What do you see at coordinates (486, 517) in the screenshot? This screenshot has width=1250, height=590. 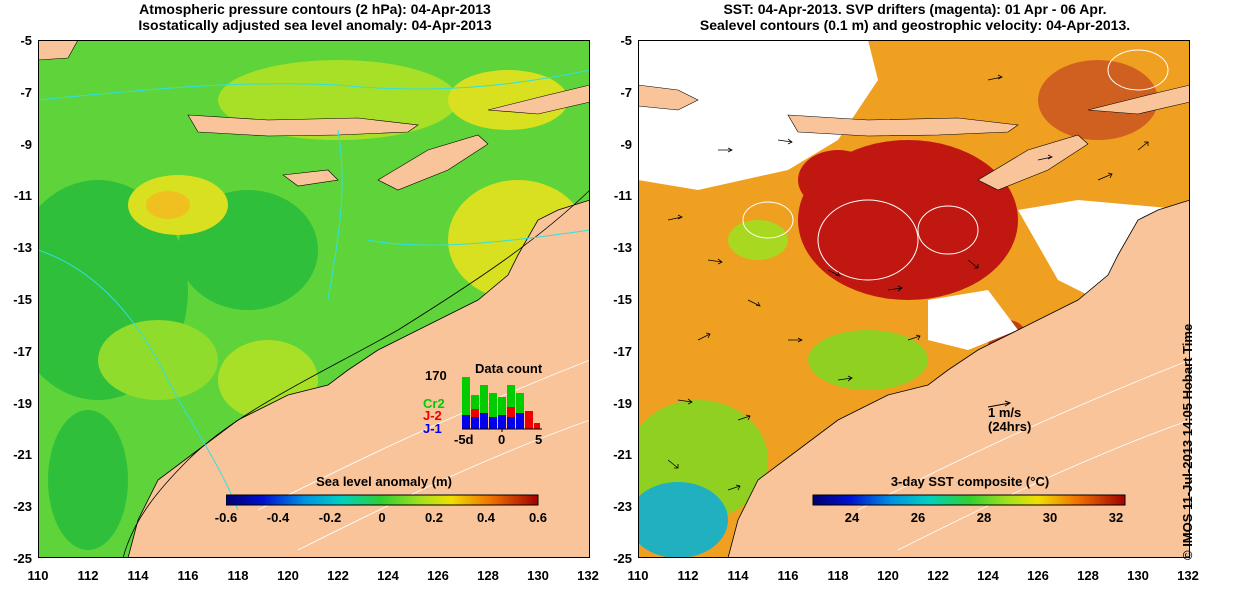 I see `sla-tick: 0.4` at bounding box center [486, 517].